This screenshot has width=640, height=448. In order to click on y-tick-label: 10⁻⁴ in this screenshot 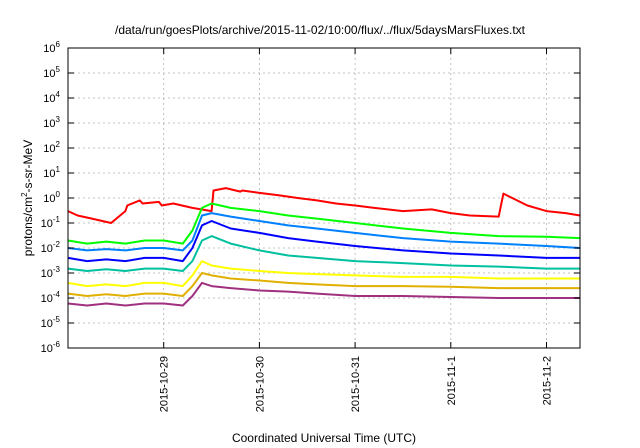, I will do `click(51, 297)`.